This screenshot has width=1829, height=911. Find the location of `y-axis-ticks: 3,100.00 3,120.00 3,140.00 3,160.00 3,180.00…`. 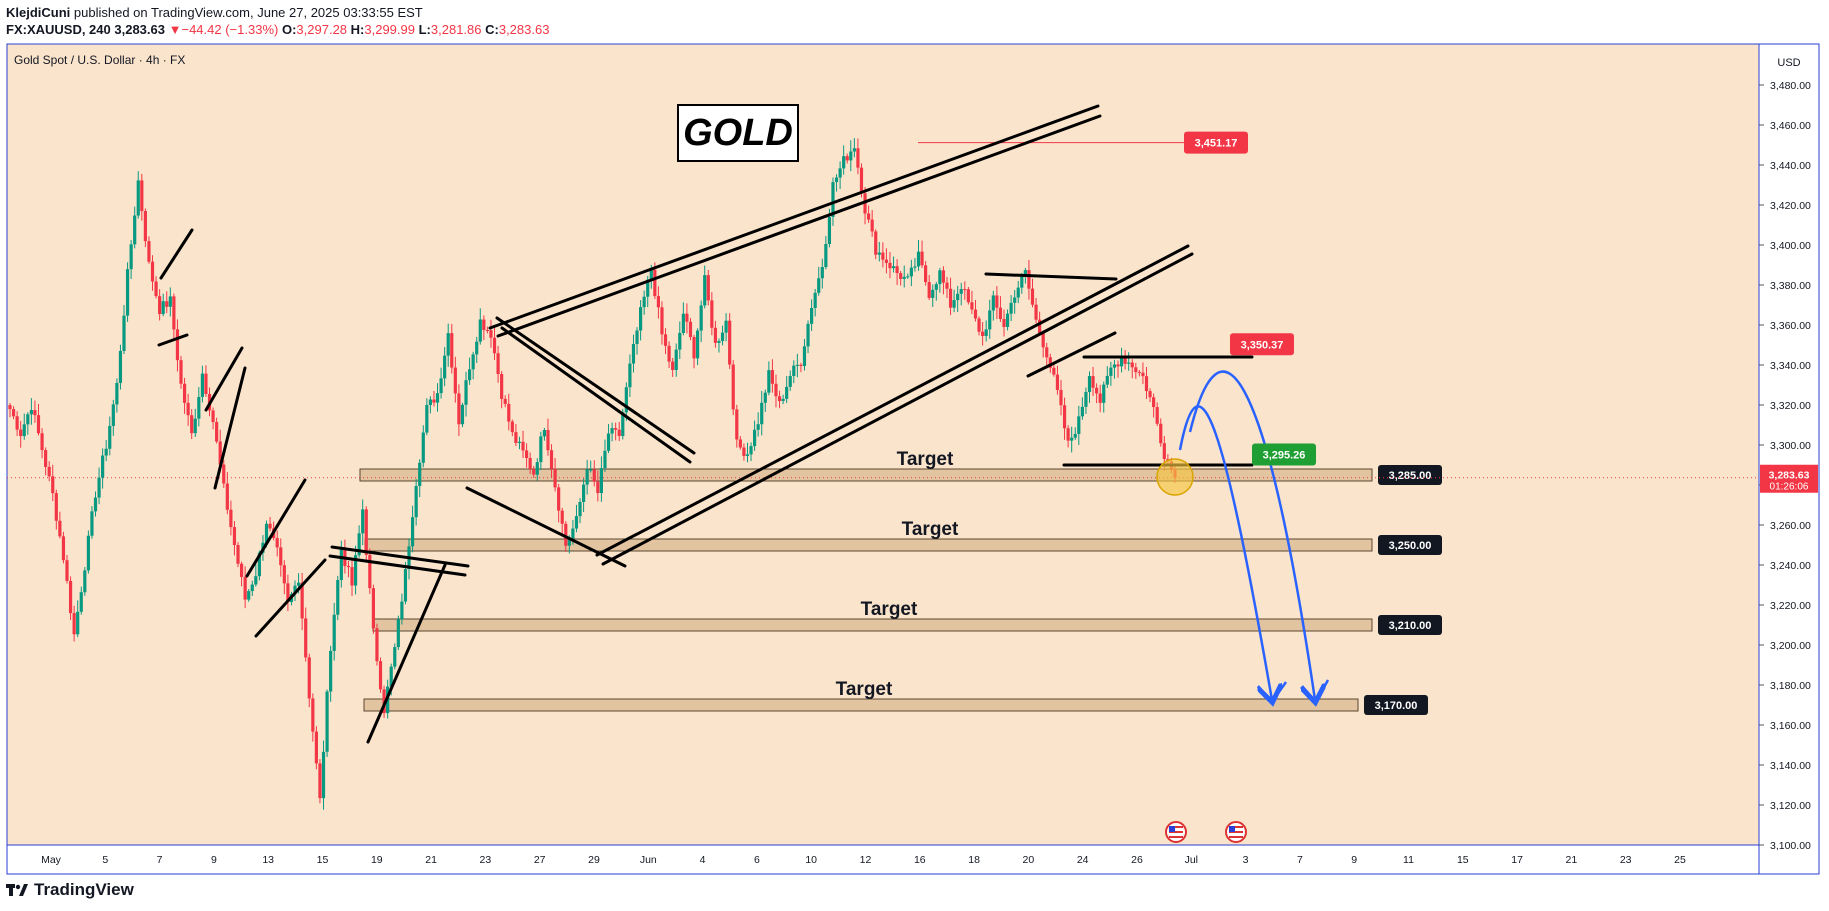

y-axis-ticks: 3,100.00 3,120.00 3,140.00 3,160.00 3,180.00… is located at coordinates (1785, 466).